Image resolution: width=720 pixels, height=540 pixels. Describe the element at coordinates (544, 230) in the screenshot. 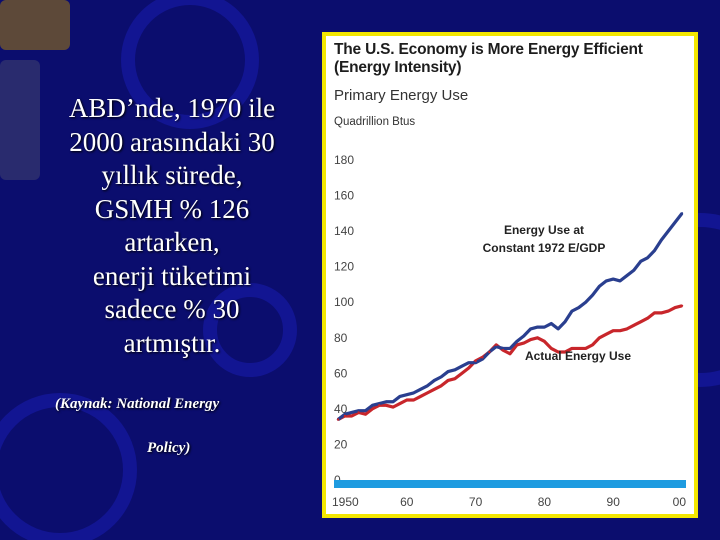

I see `annotation-energy-use-line-1: Energy Use at` at that location.